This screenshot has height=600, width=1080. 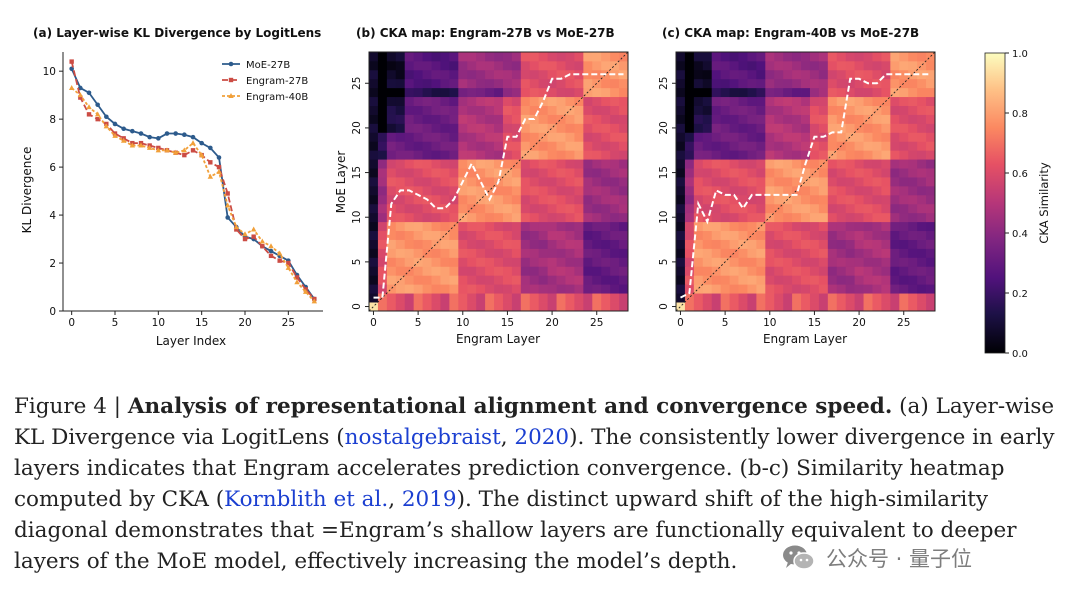 I want to click on citation-link-year: 2020, so click(x=542, y=437).